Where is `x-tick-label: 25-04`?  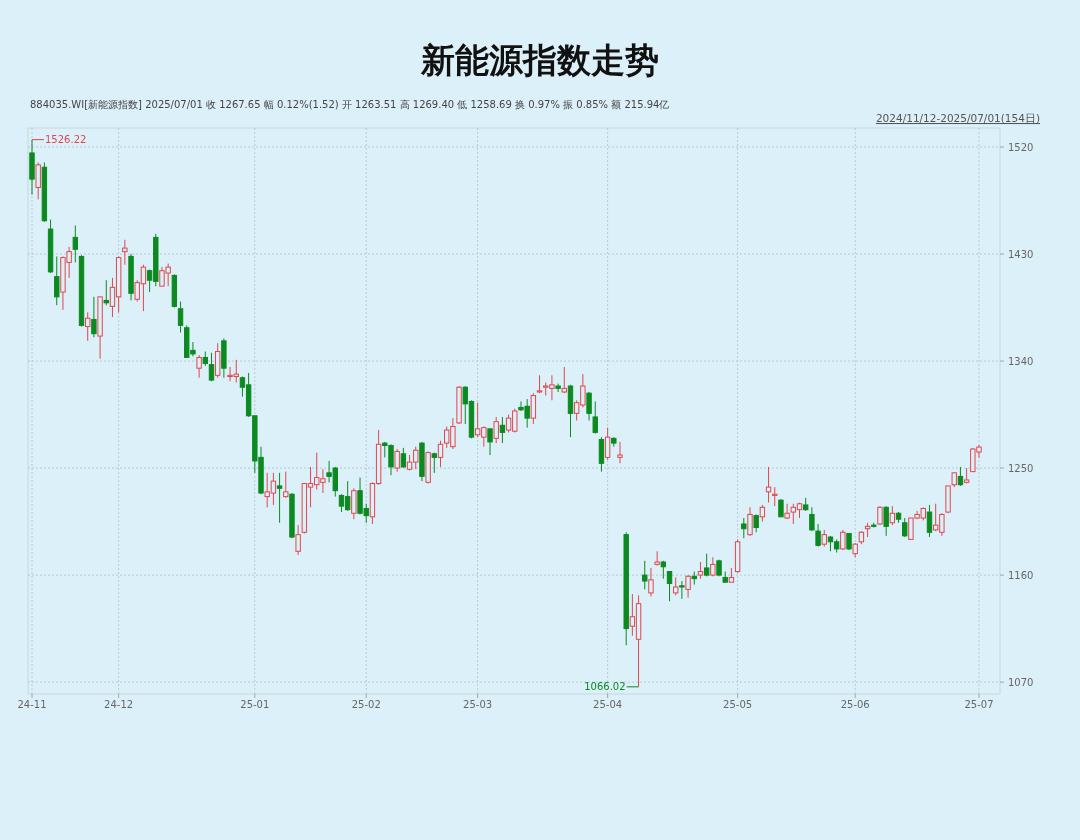 x-tick-label: 25-04 is located at coordinates (608, 704).